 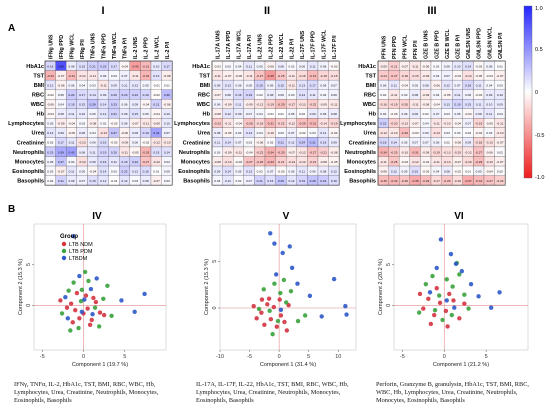 What do you see at coordinates (426, 143) in the screenshot?
I see `heatmap-cell-value: 0.07` at bounding box center [426, 143].